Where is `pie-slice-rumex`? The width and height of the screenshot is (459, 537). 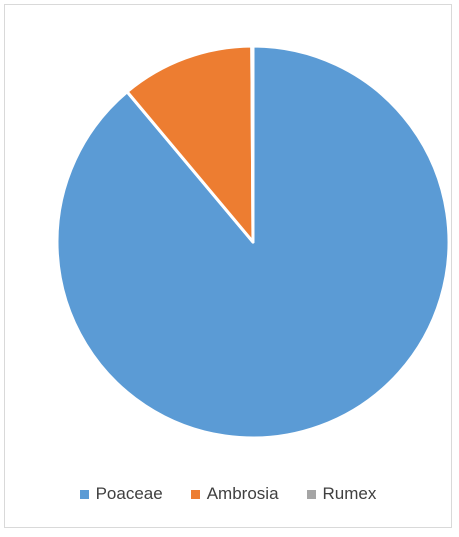
pie-slice-rumex is located at coordinates (252, 144).